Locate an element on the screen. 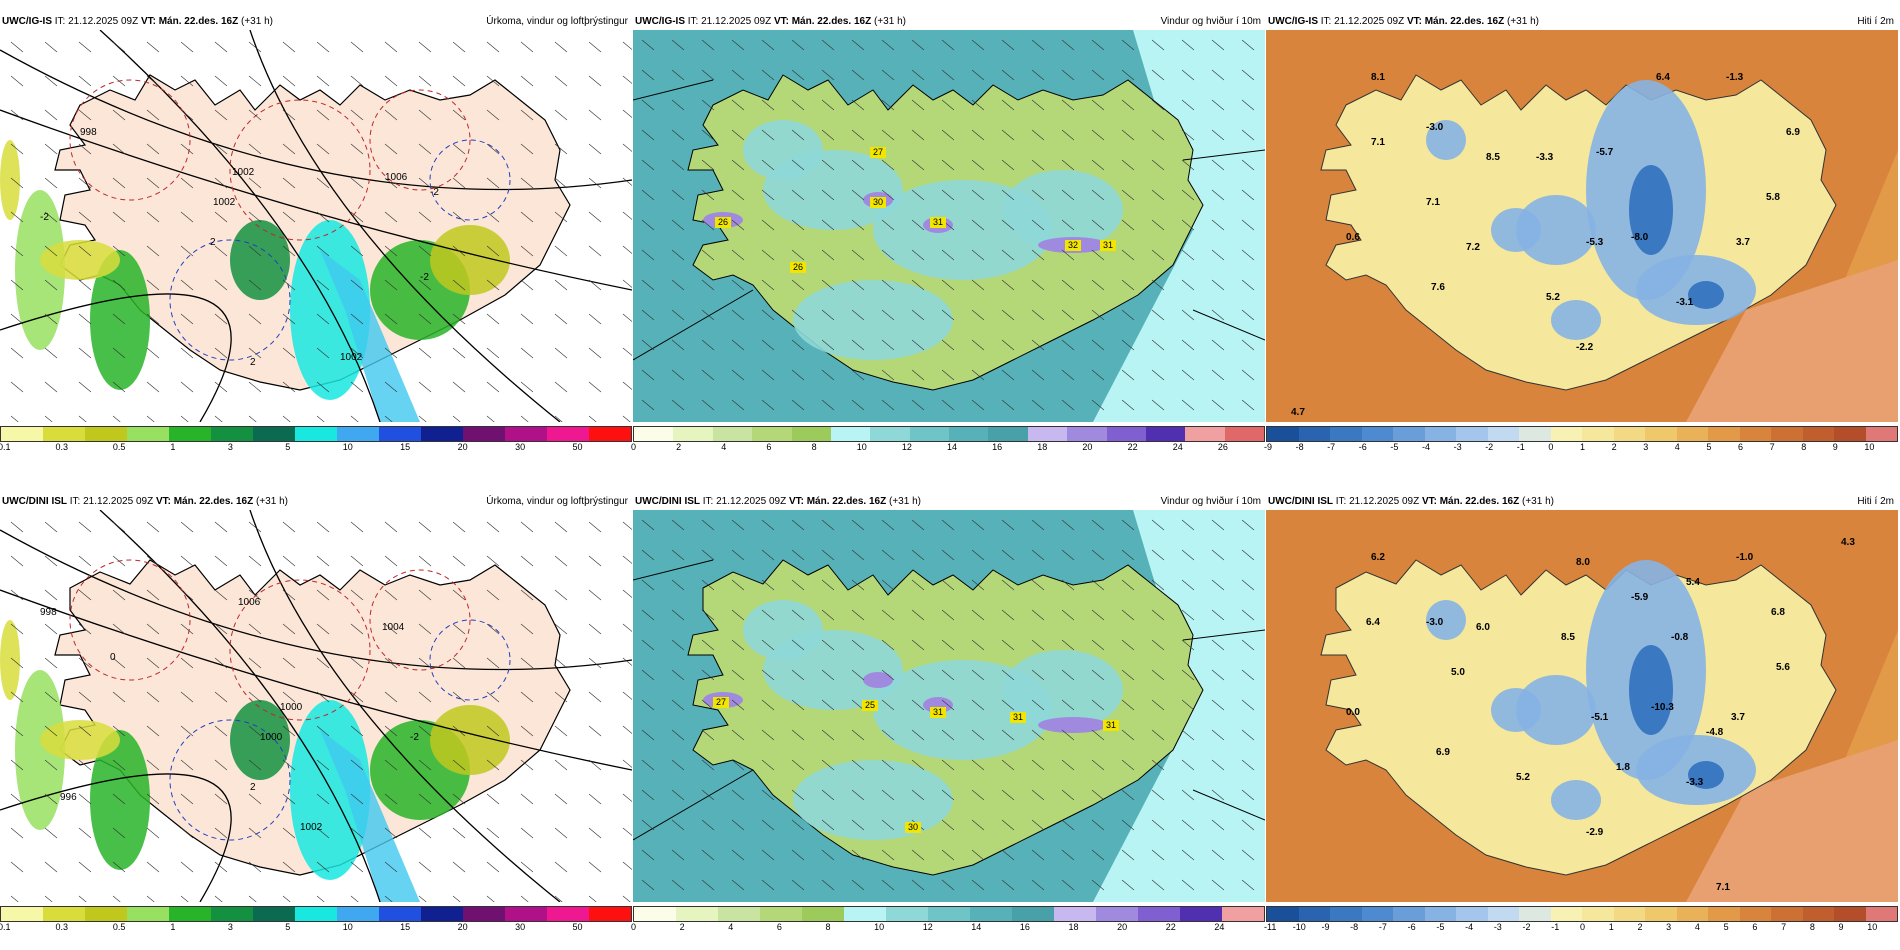 The image size is (1900, 950). gust-label-bg is located at coordinates (1018, 717).